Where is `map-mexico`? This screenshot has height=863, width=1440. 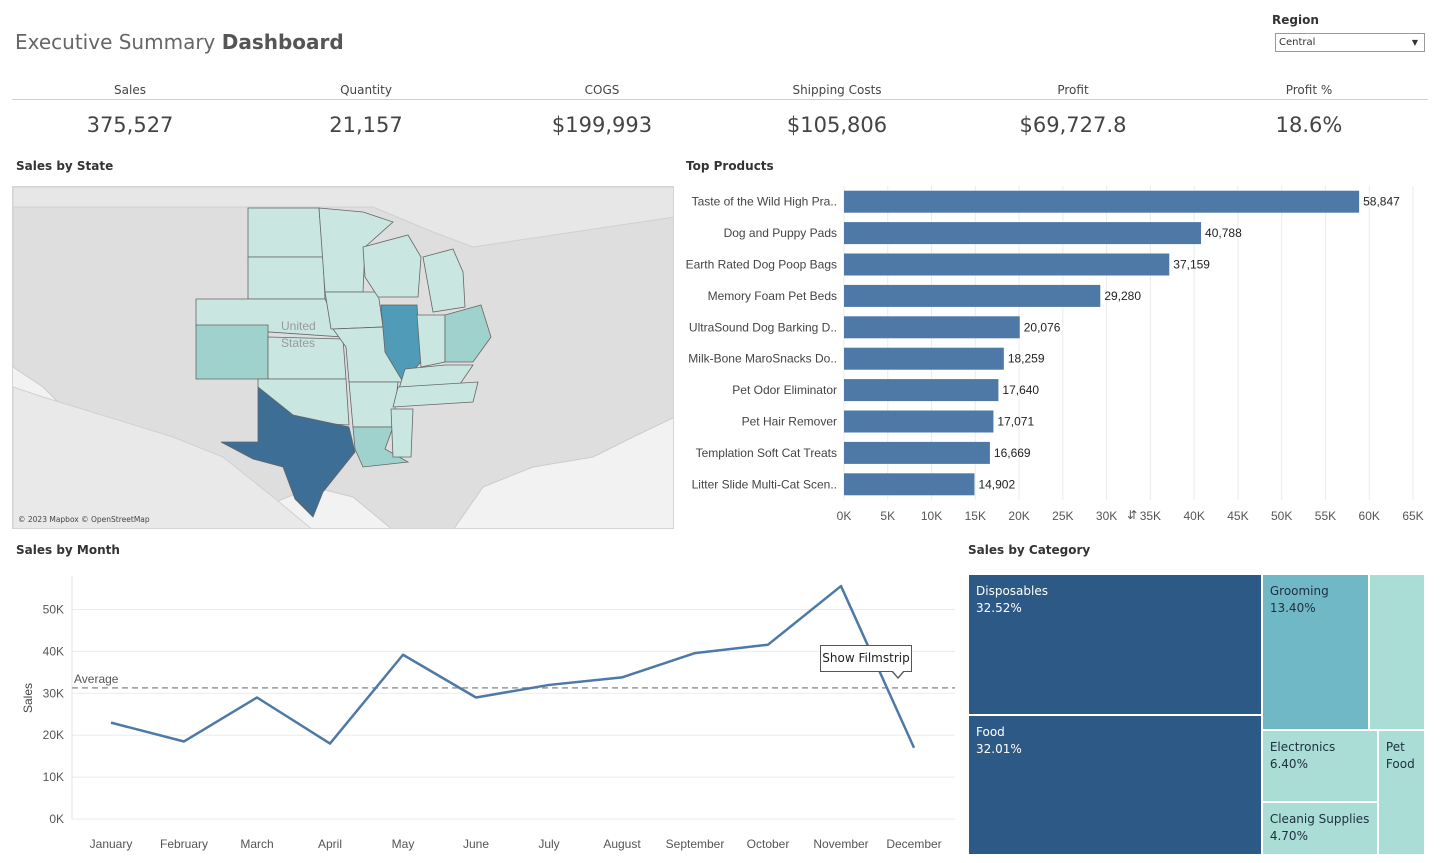 map-mexico is located at coordinates (162, 457).